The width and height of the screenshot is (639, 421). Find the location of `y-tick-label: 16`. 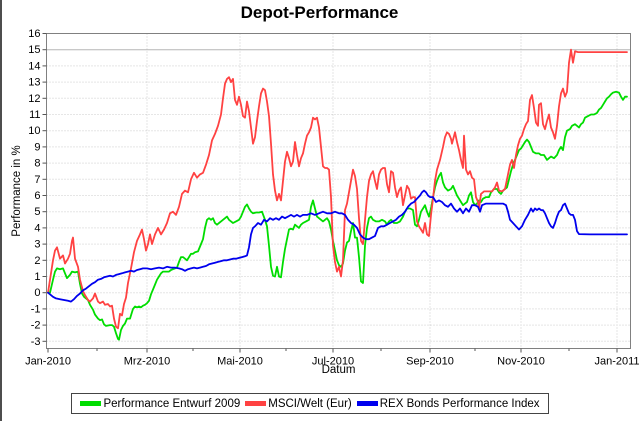

y-tick-label: 16 is located at coordinates (34, 34).